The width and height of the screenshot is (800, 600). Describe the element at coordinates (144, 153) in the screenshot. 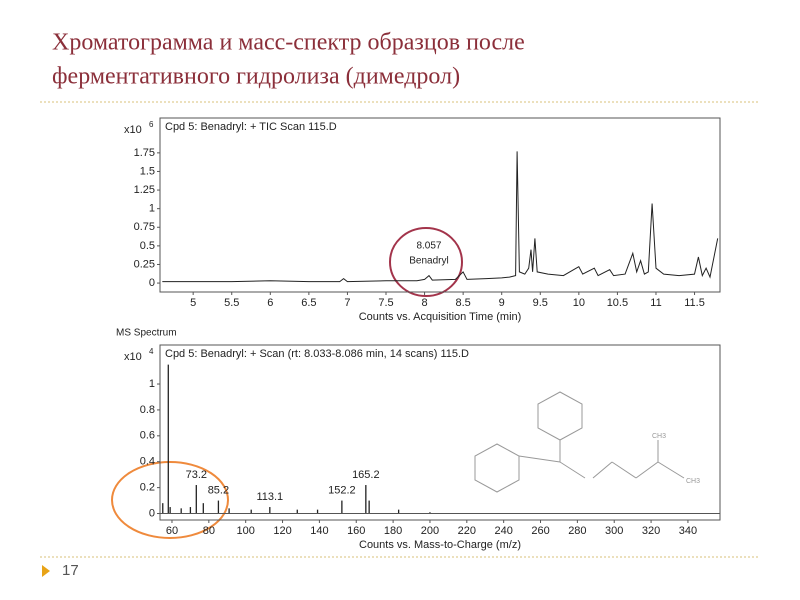

I see `y-tick-label: 1.75` at that location.